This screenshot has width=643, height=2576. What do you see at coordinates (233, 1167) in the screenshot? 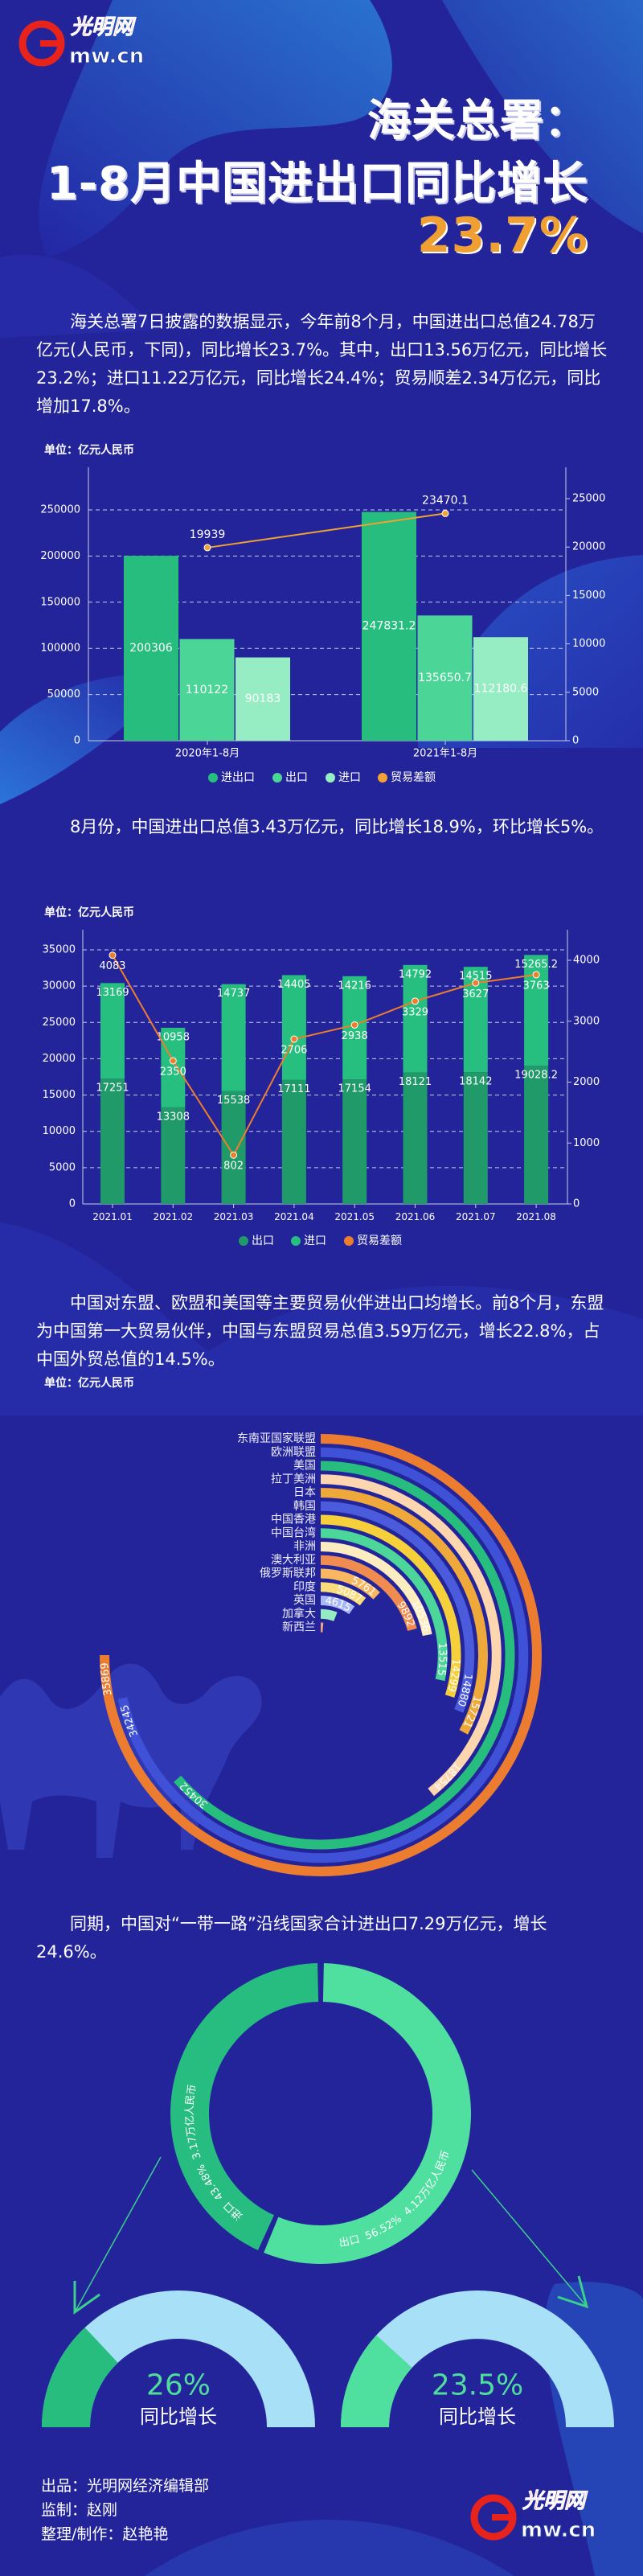
I see `line-value-label: 802` at bounding box center [233, 1167].